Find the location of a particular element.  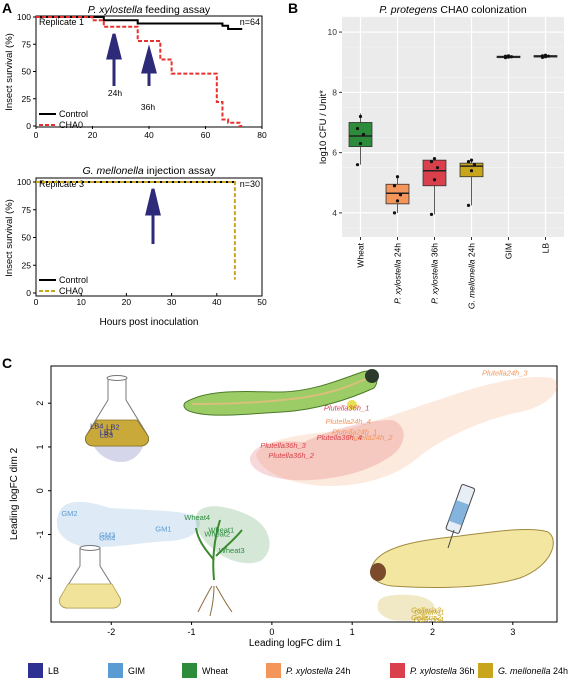

point-label-gm2: GM2 is located at coordinates (69, 513).